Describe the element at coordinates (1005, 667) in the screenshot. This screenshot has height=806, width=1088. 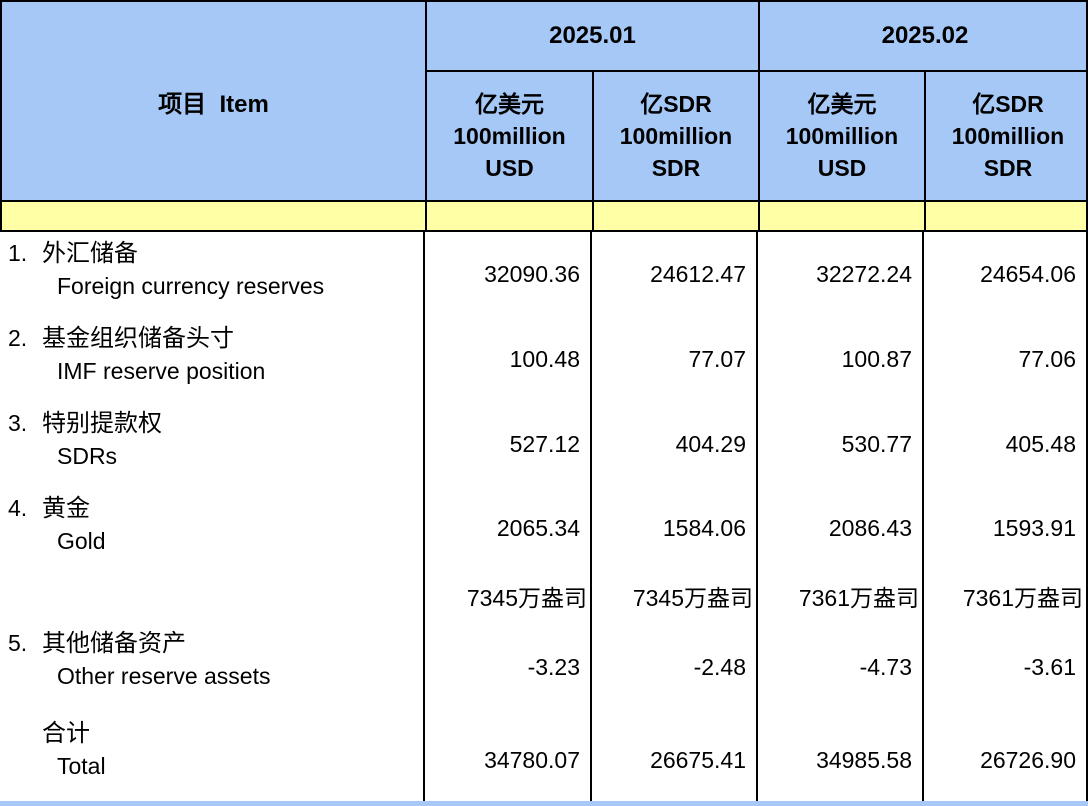
I see `value-cell: -3.61` at that location.